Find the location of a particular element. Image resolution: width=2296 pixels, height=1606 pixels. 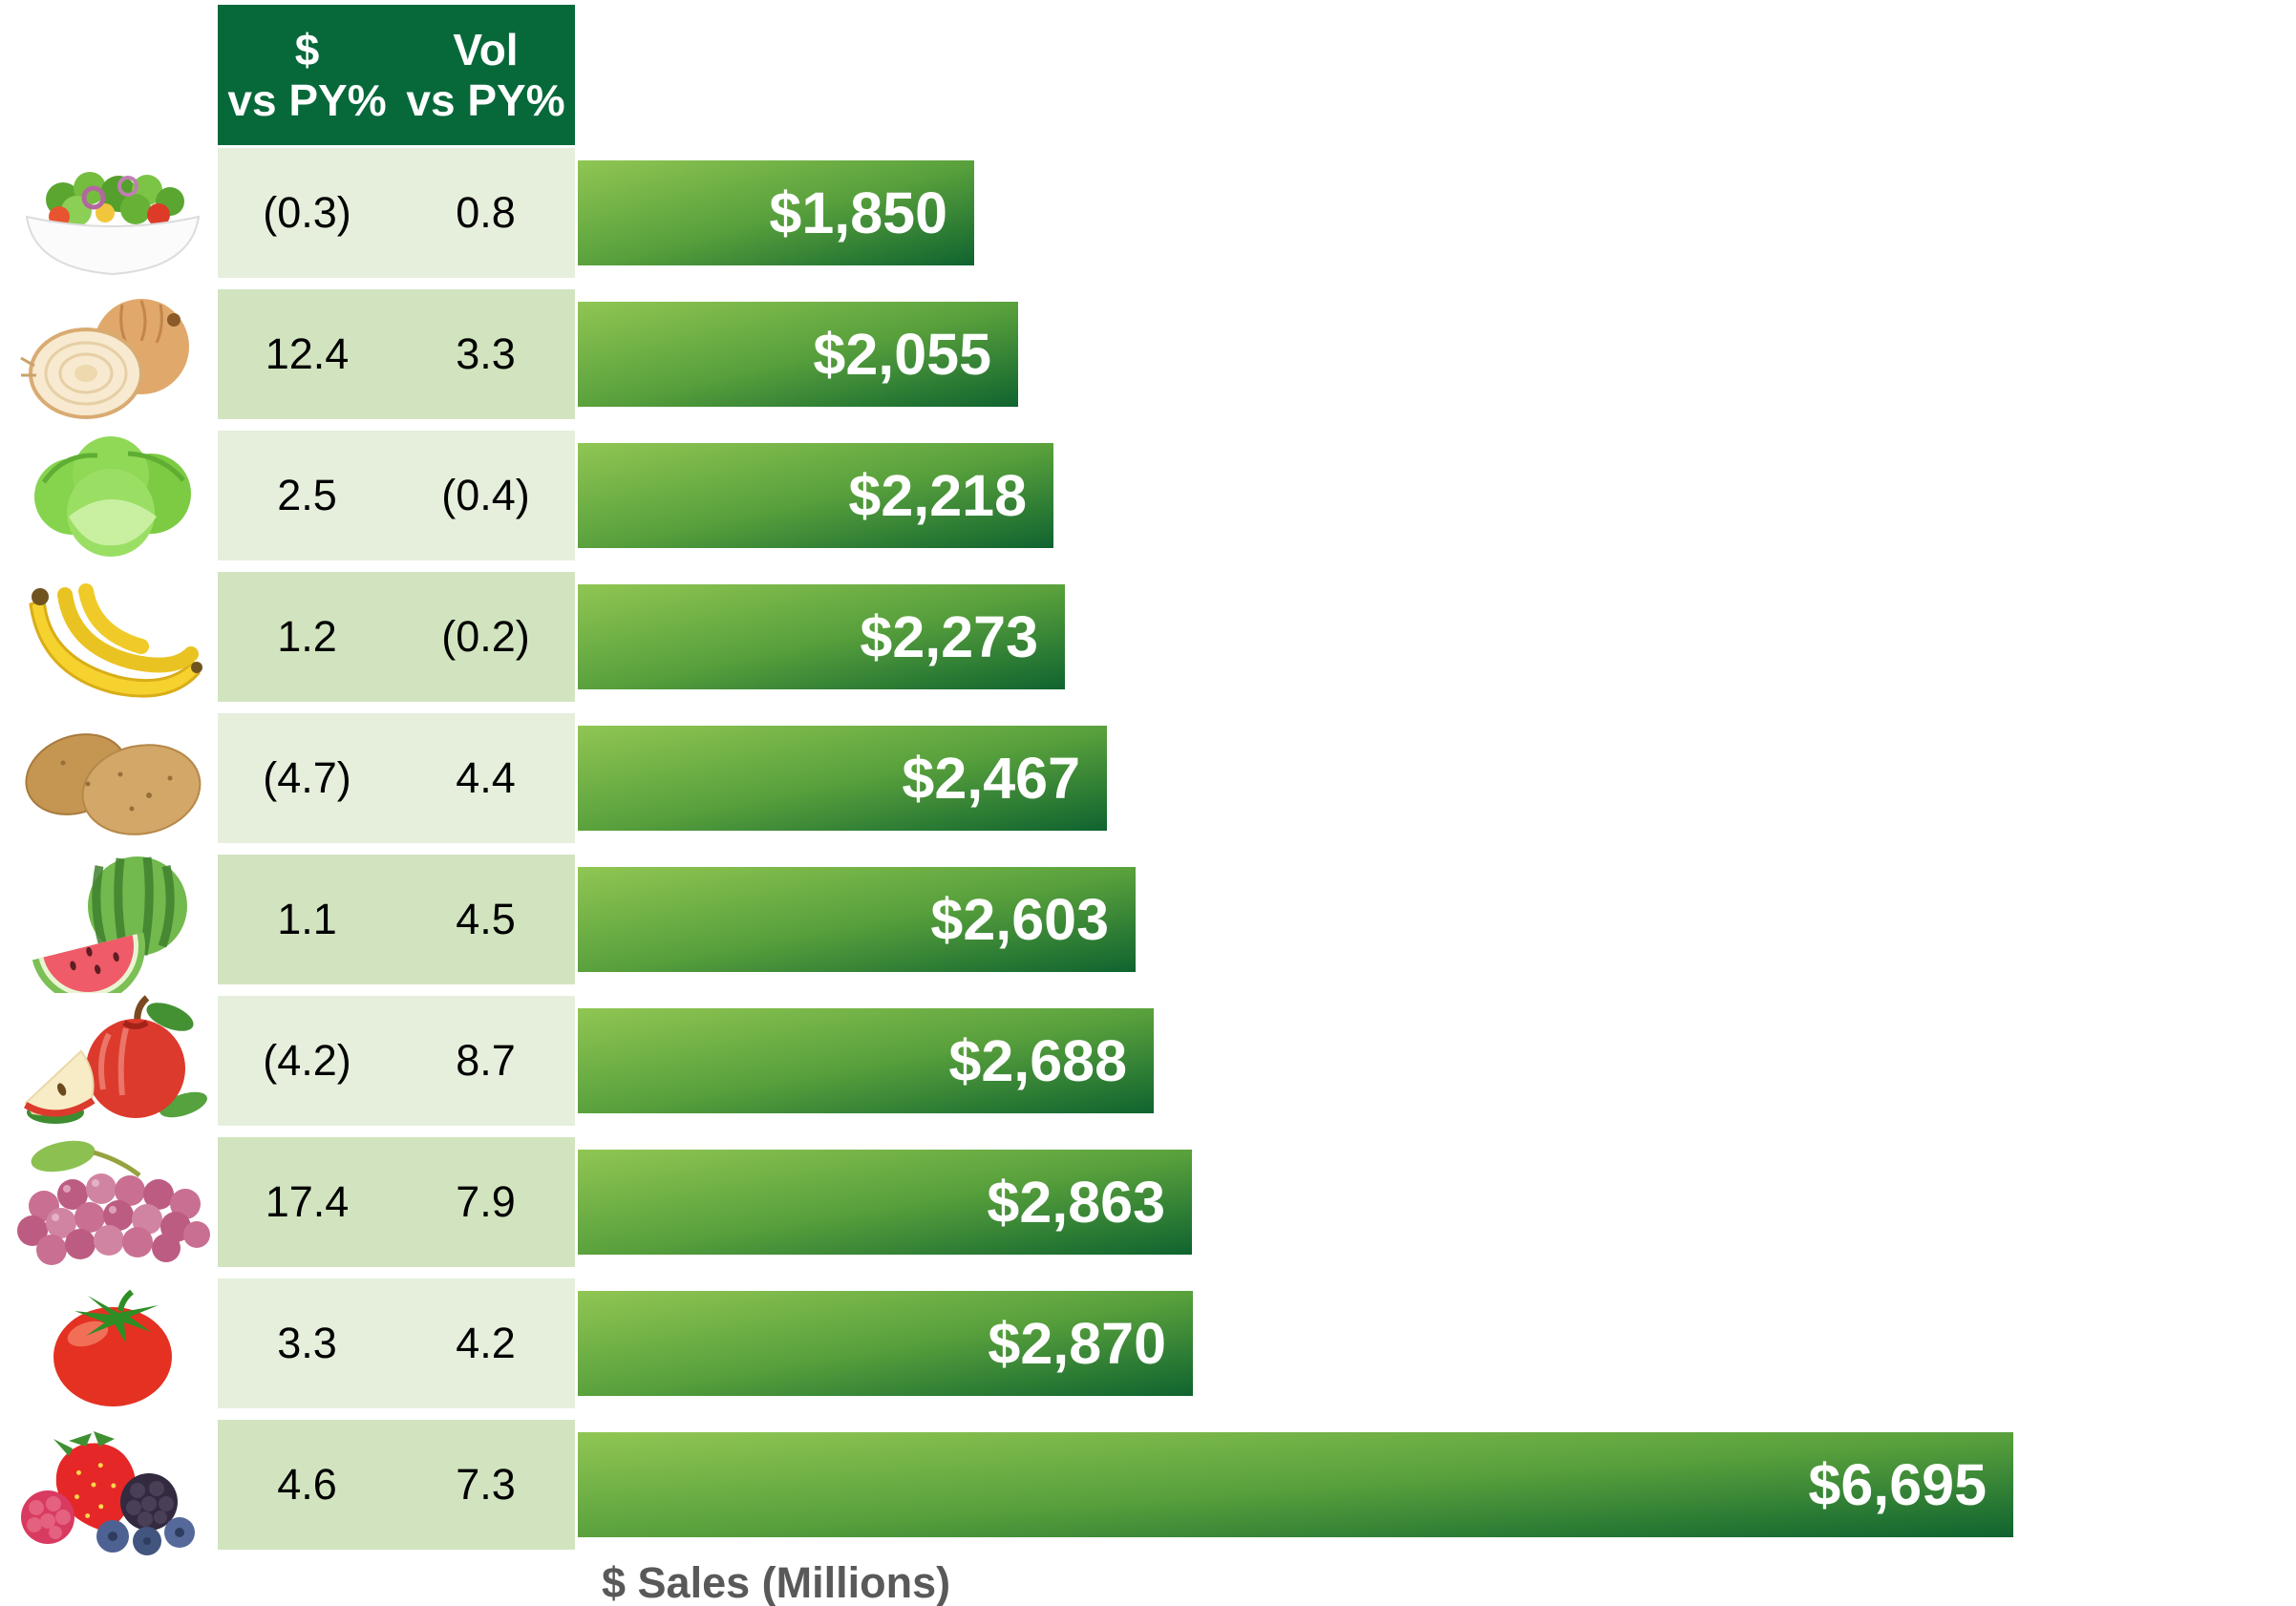

sales-value-label: $2,603 is located at coordinates (1019, 919).